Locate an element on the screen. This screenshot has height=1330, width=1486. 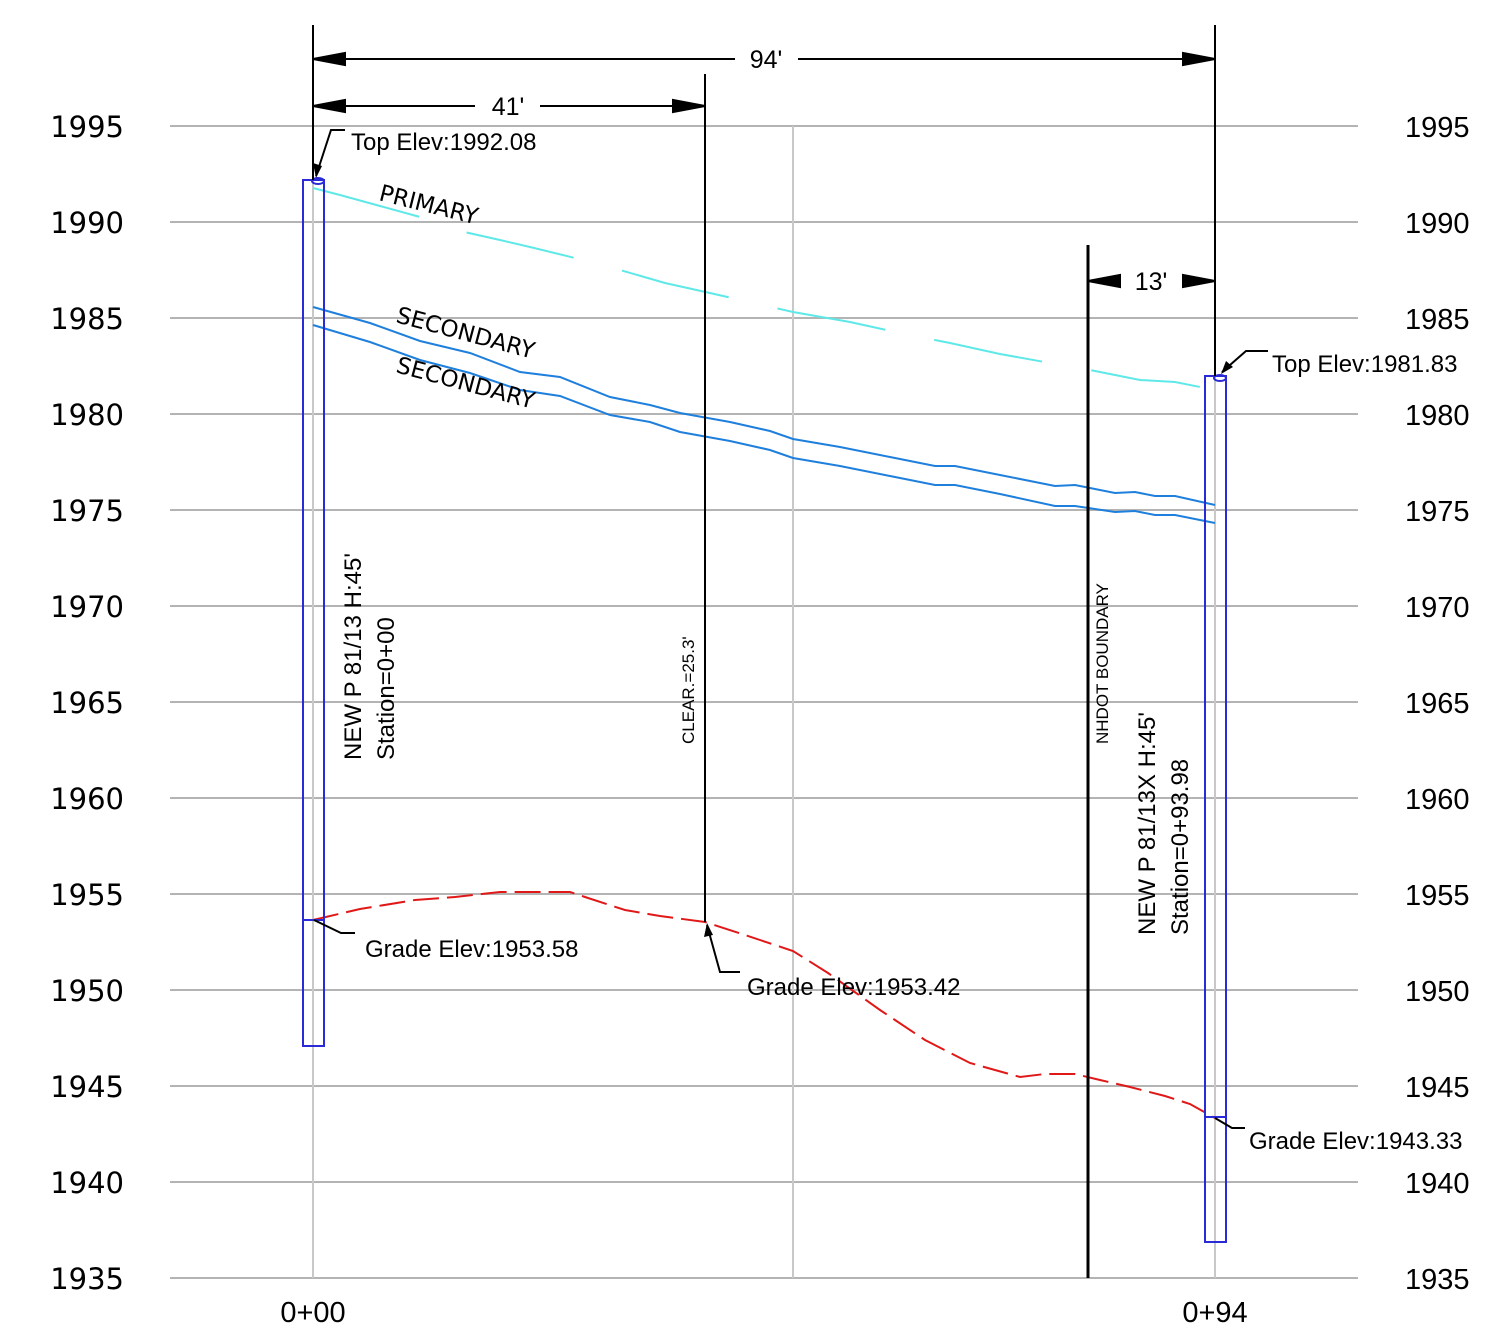
ytick-right: 1990 is located at coordinates (1437, 224).